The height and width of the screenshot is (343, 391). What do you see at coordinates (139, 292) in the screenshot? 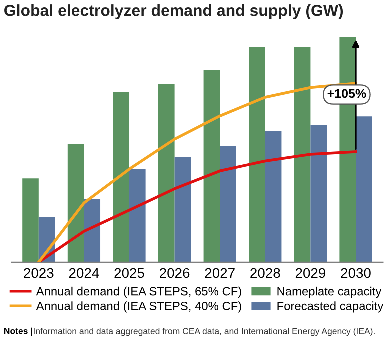
I see `legend-label: Annual demand (IEA STEPS, 65% CF)` at bounding box center [139, 292].